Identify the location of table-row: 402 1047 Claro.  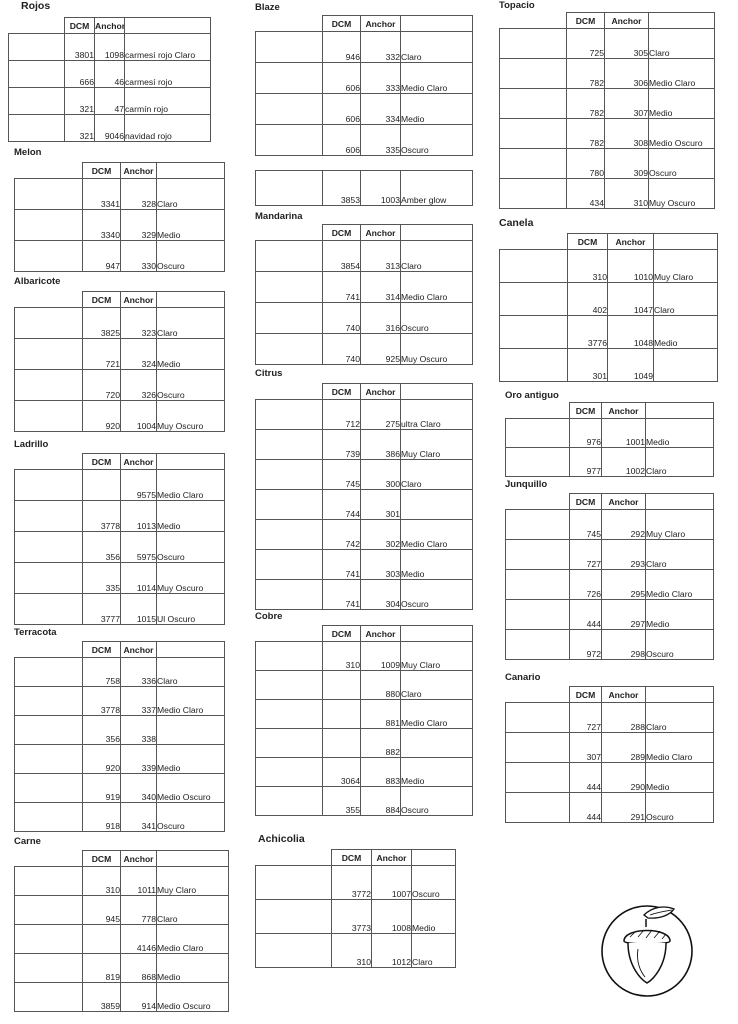
(608, 299).